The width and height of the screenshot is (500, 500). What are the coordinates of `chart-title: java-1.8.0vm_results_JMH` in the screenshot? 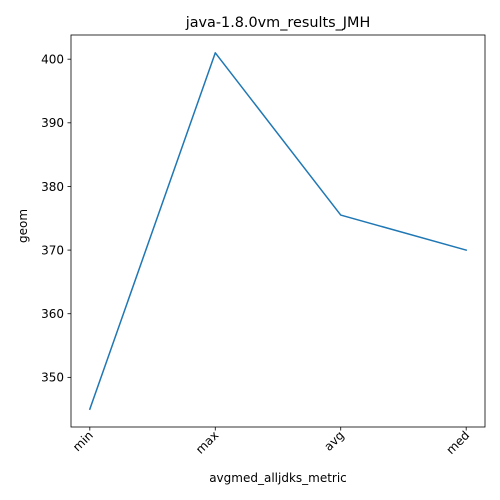 It's located at (278, 23).